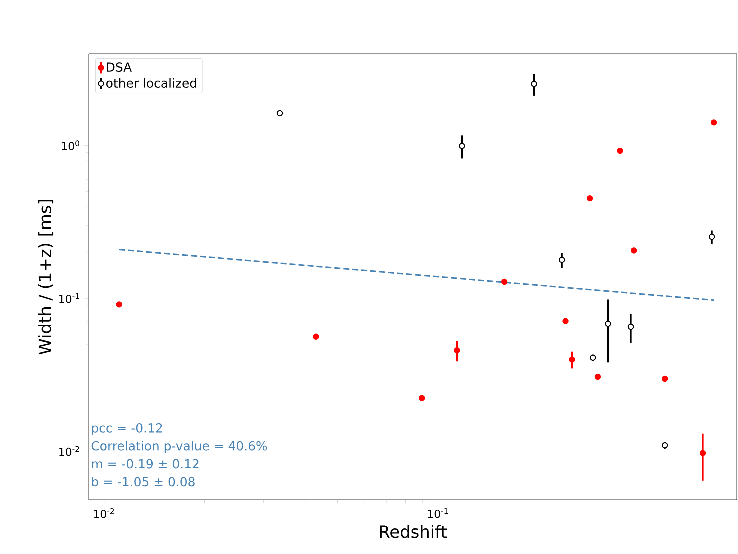  I want to click on annotation: b = -1.05 ± 0.08, so click(143, 482).